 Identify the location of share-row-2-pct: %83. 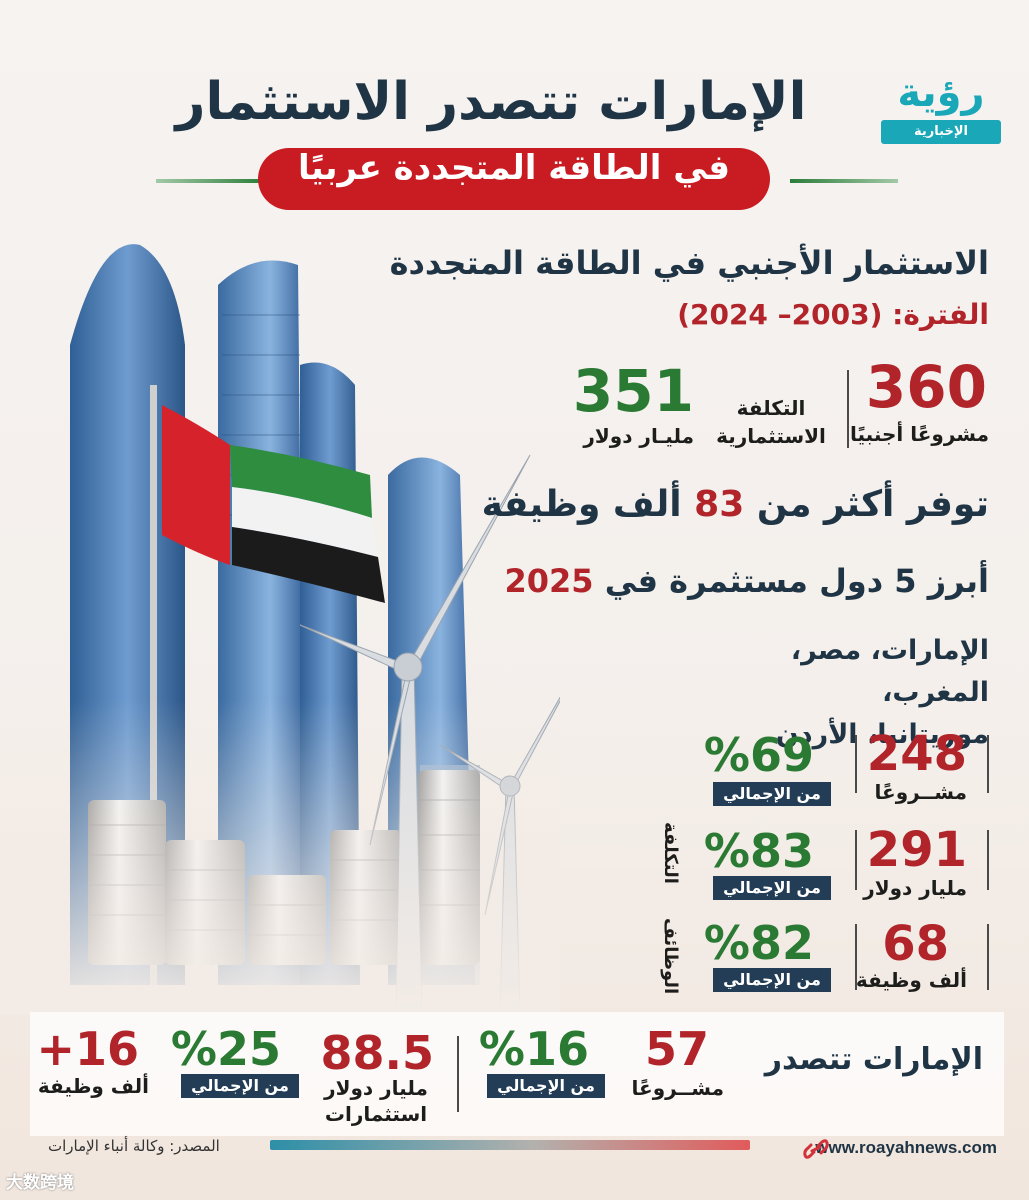
(758, 851).